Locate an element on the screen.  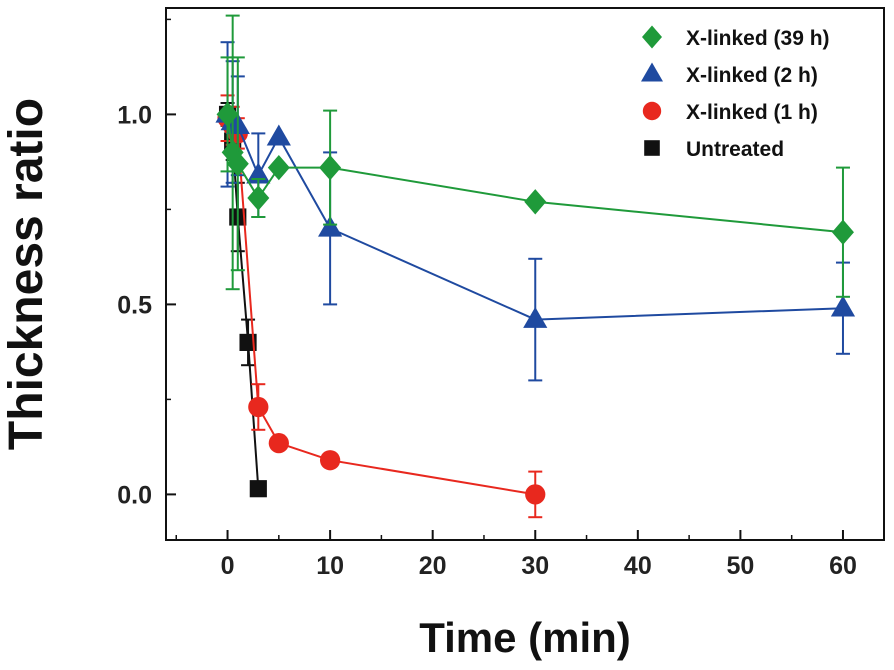
legend-item-x-linked-1-h: X-linked (1 h) is located at coordinates (730, 112).